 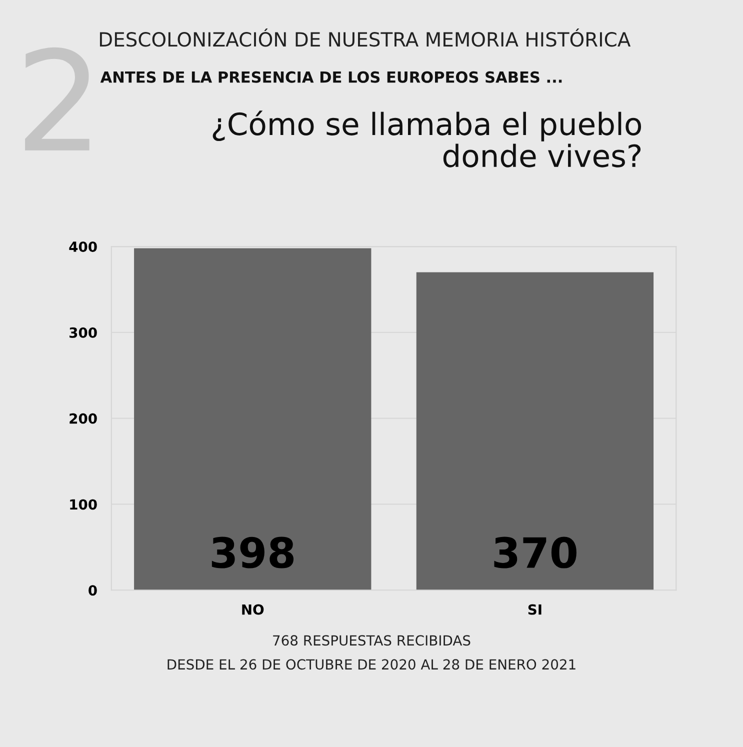 What do you see at coordinates (535, 552) in the screenshot?
I see `data-label: 370` at bounding box center [535, 552].